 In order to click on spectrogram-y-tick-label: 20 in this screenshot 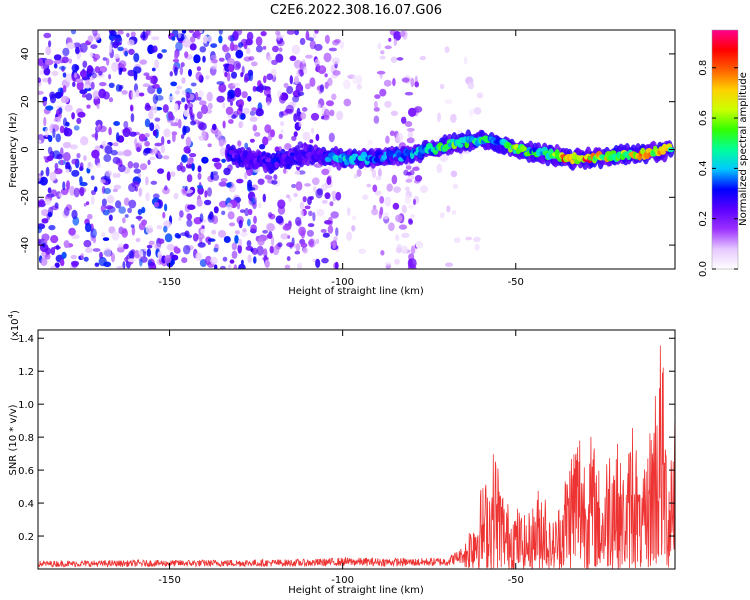, I will do `click(25, 101)`.